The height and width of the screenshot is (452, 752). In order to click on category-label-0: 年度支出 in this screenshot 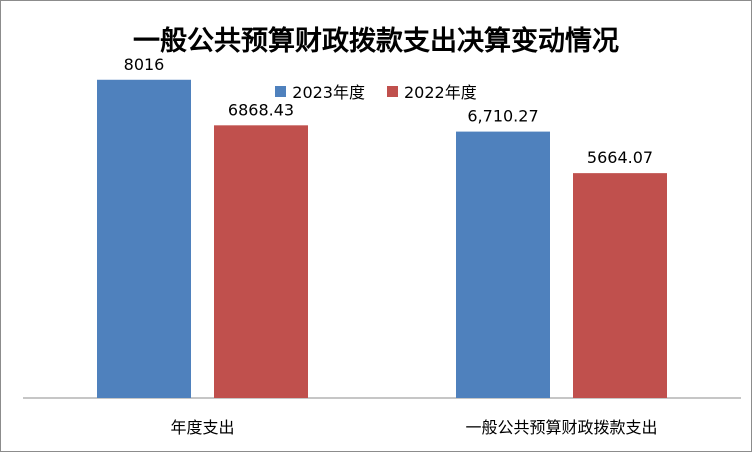, I will do `click(202, 427)`.